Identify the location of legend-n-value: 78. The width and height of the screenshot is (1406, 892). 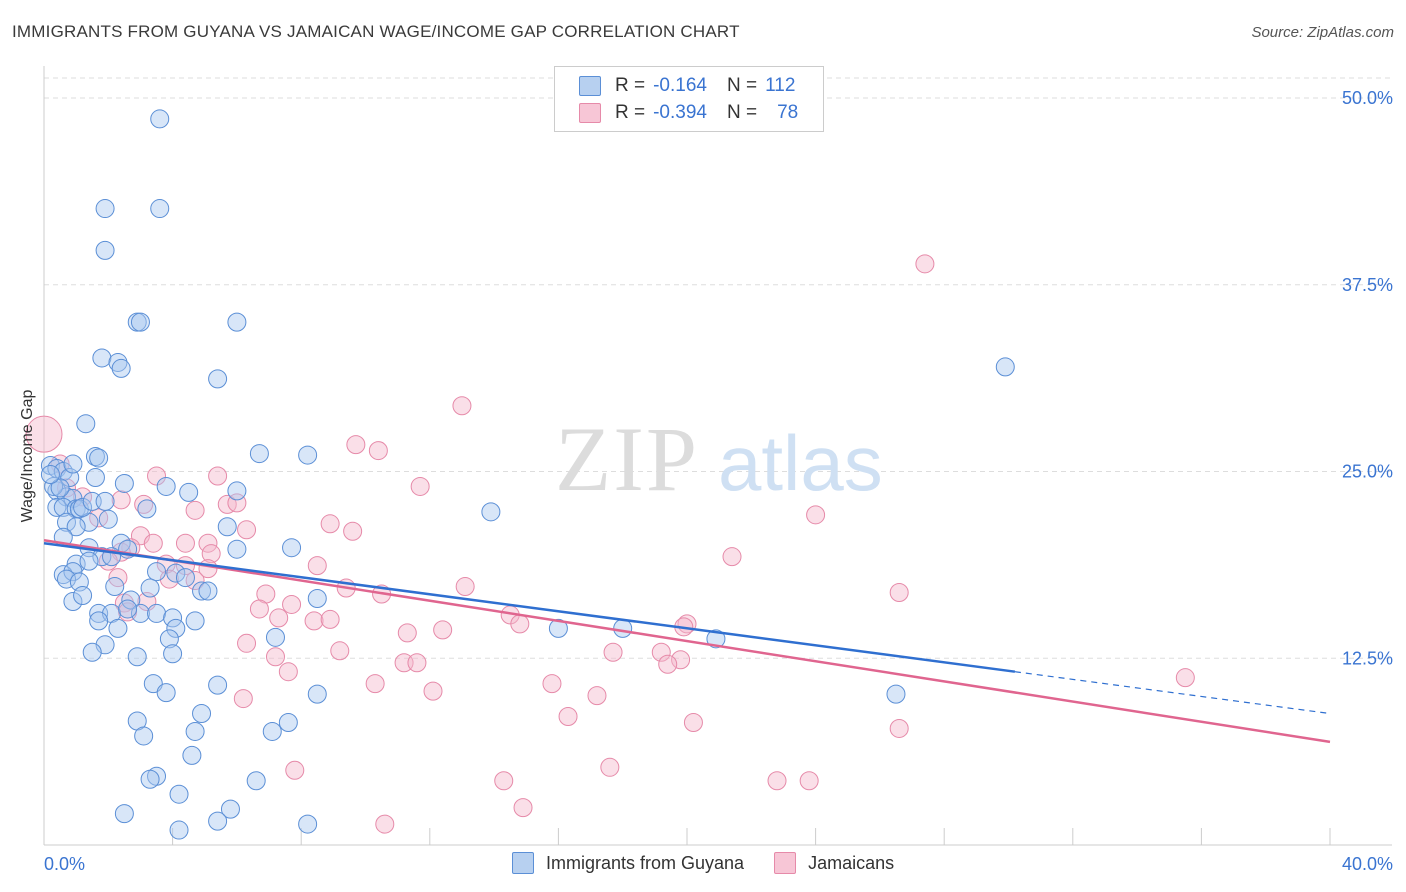
(788, 112).